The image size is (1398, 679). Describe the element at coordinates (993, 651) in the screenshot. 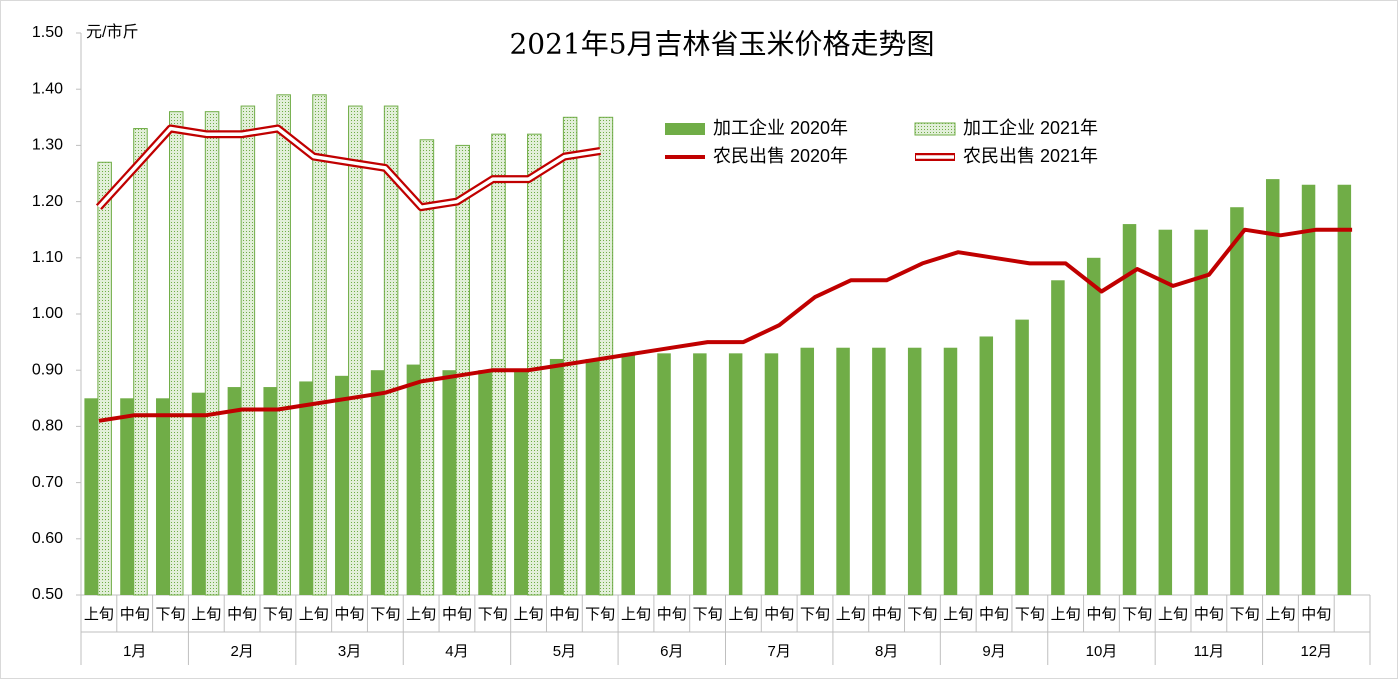

I see `month-label: 9月` at that location.